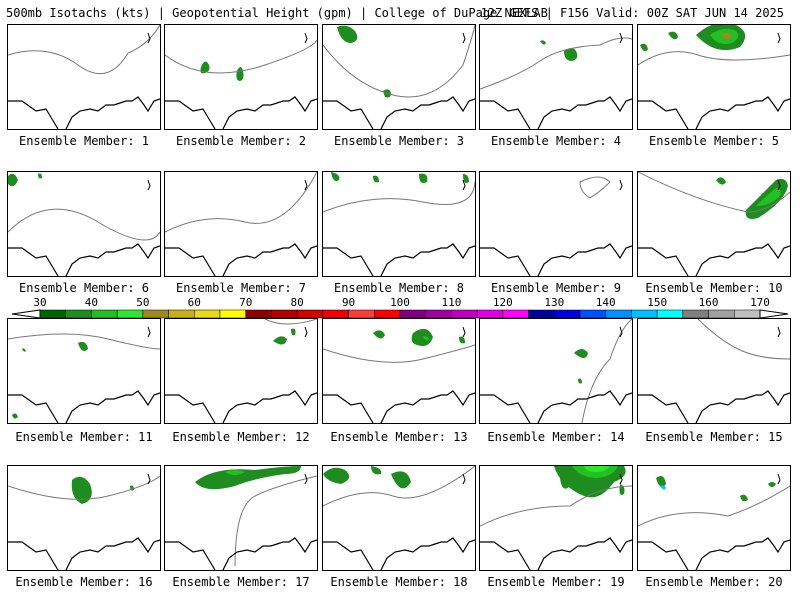 Image resolution: width=800 pixels, height=600 pixels. Describe the element at coordinates (451, 302) in the screenshot. I see `colorbar-tick-label: 110` at that location.